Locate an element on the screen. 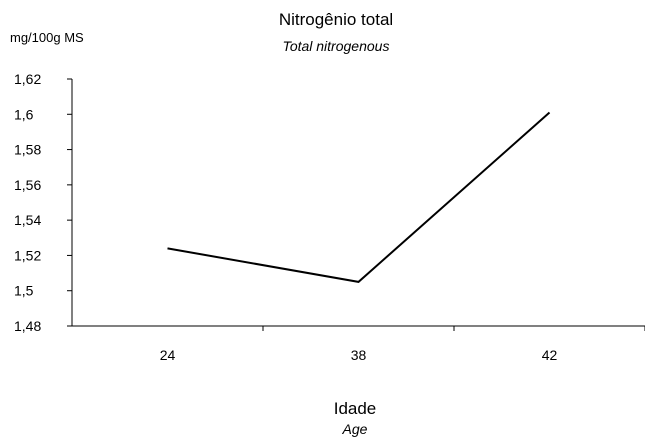 The width and height of the screenshot is (645, 440). y-tick-label: 1,54 is located at coordinates (27, 220).